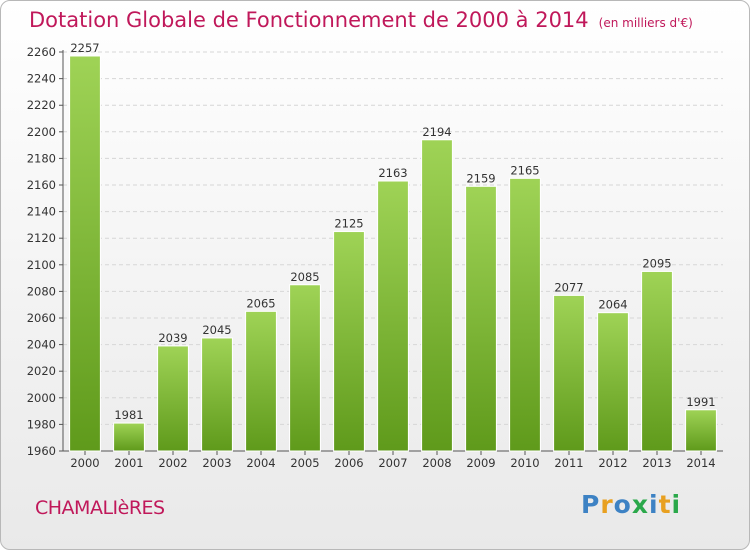 This screenshot has height=550, width=750. I want to click on y-tick-label: 2200, so click(41, 132).